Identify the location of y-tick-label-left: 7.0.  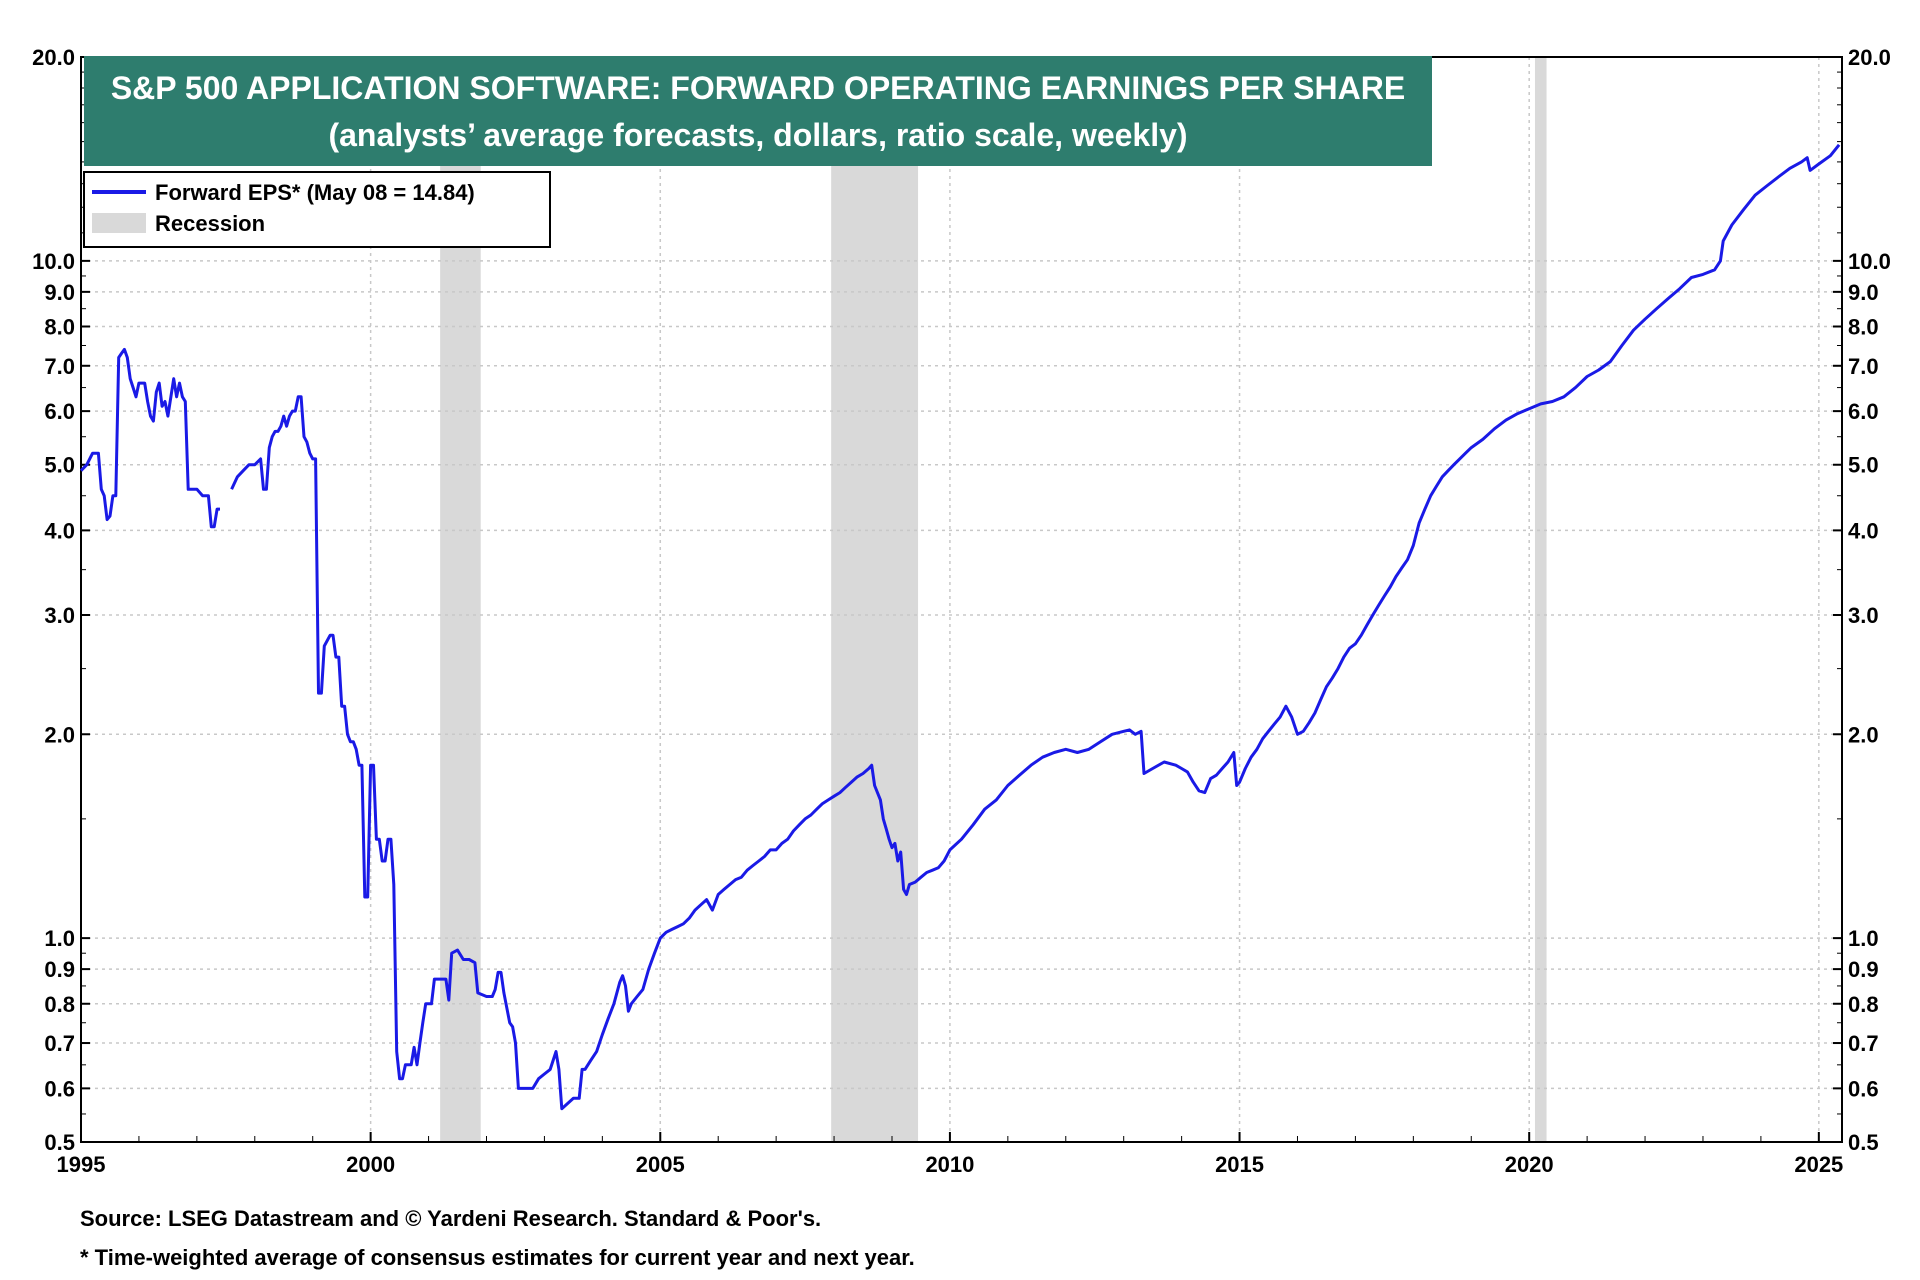
(59, 366).